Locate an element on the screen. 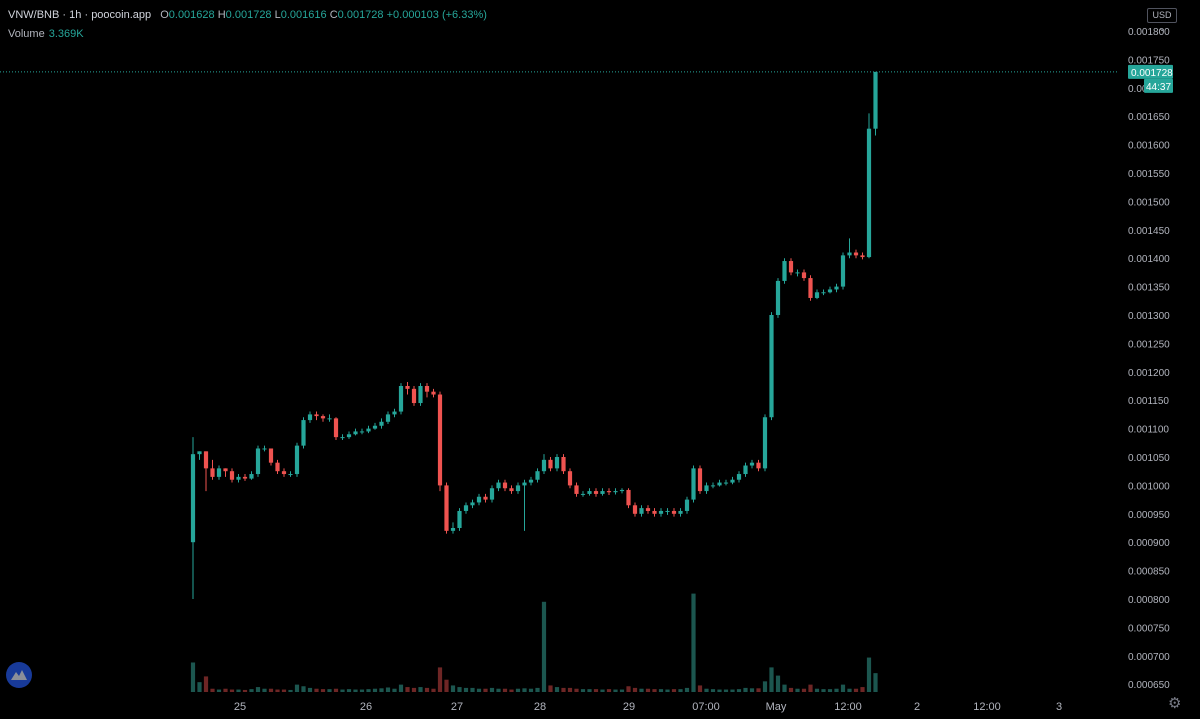 The width and height of the screenshot is (1200, 719). x-tick-label: 28 is located at coordinates (540, 707).